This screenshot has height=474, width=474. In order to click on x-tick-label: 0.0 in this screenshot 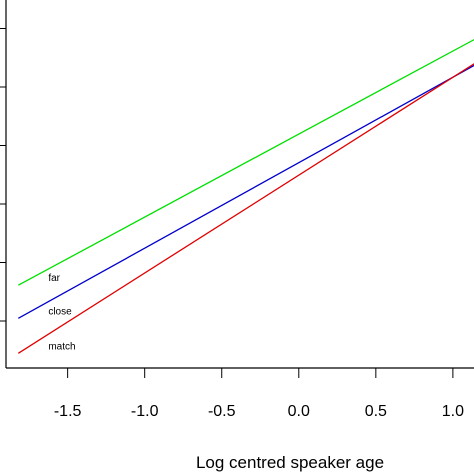, I will do `click(299, 411)`.